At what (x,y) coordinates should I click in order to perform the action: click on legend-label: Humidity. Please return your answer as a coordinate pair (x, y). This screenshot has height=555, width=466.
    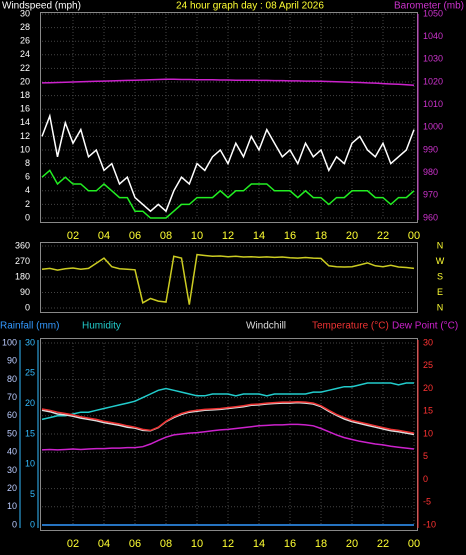
    Looking at the image, I should click on (101, 326).